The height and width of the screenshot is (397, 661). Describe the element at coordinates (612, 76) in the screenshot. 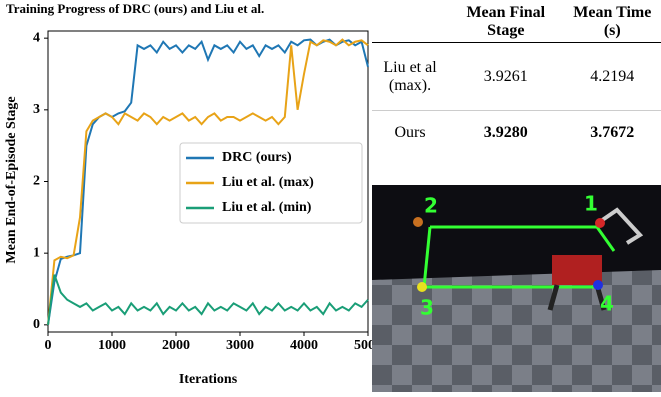

I see `cell: 4.2194` at that location.